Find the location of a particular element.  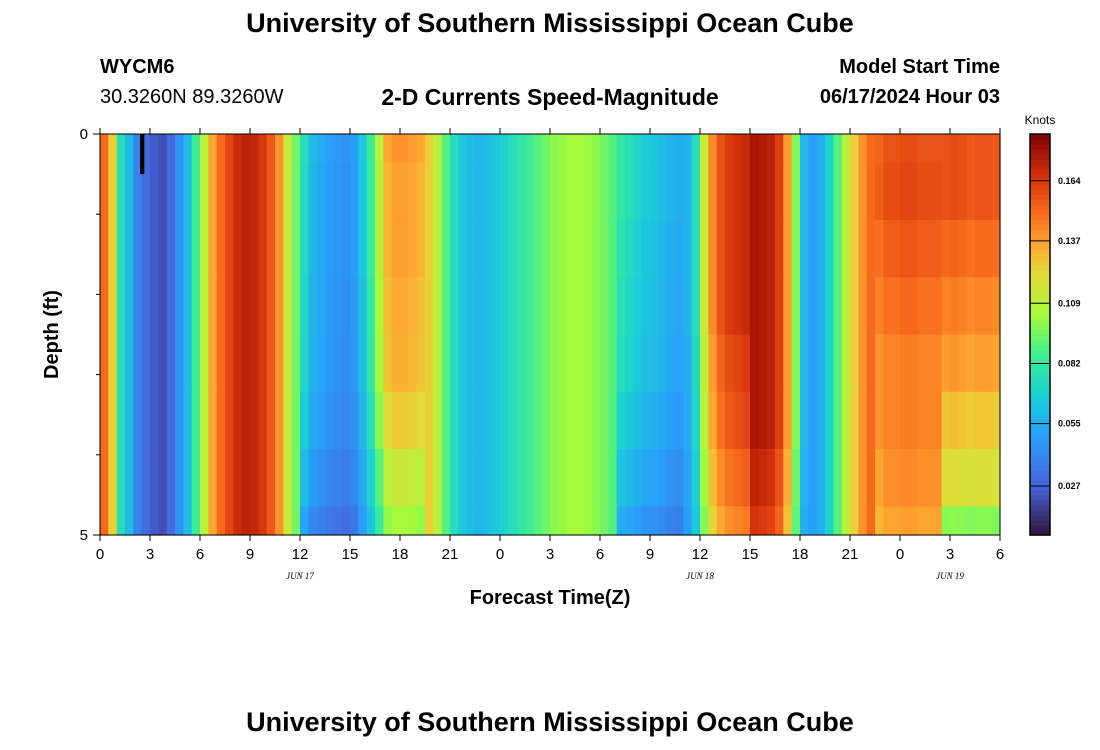

date-label: JUN 19 is located at coordinates (950, 576).